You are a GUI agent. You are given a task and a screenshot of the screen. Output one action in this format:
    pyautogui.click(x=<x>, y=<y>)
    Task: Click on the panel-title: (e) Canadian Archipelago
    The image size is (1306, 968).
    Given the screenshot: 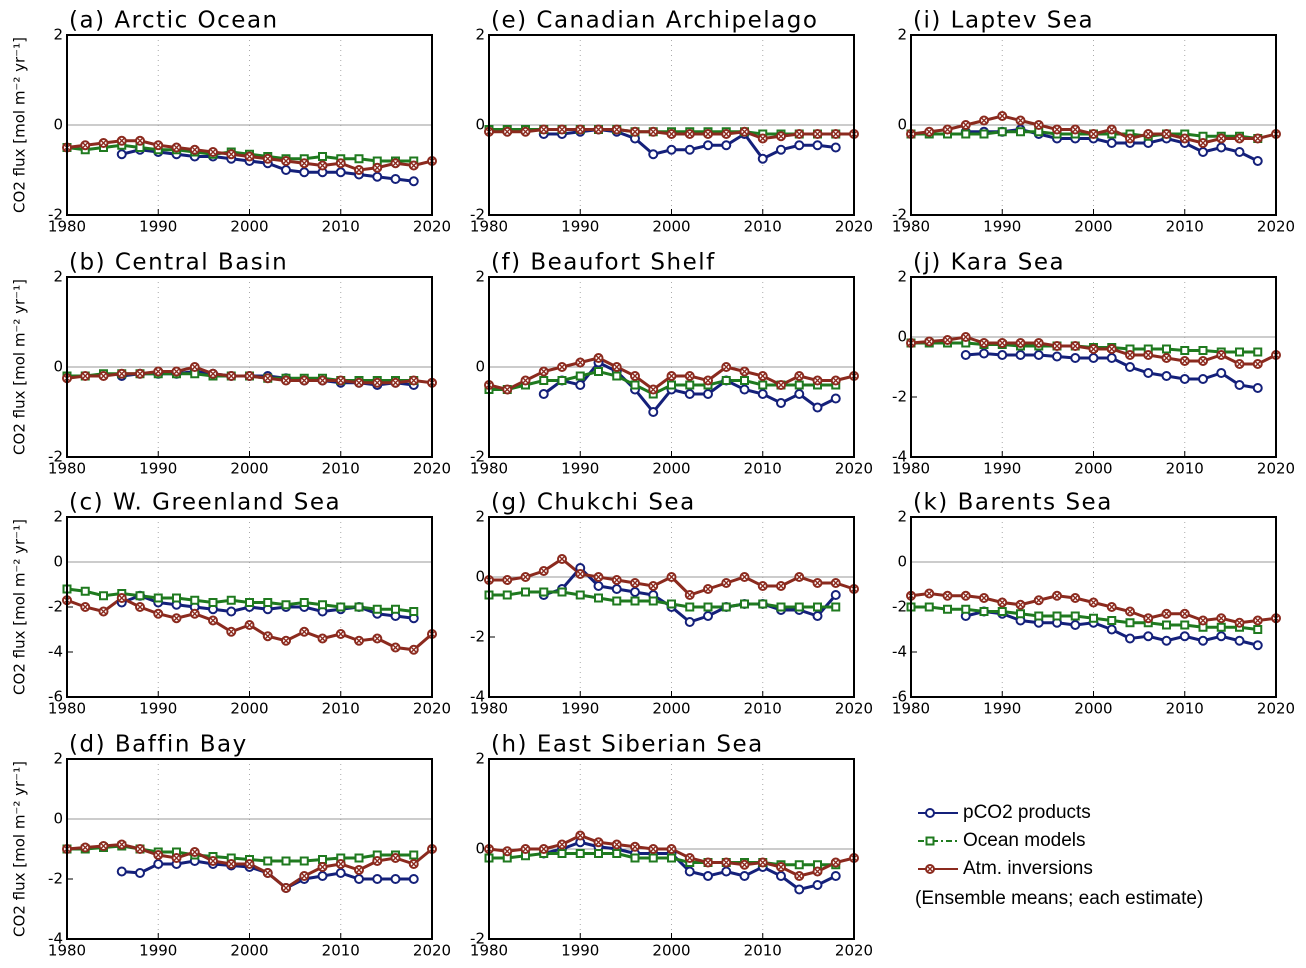 What is the action you would take?
    pyautogui.click(x=654, y=21)
    